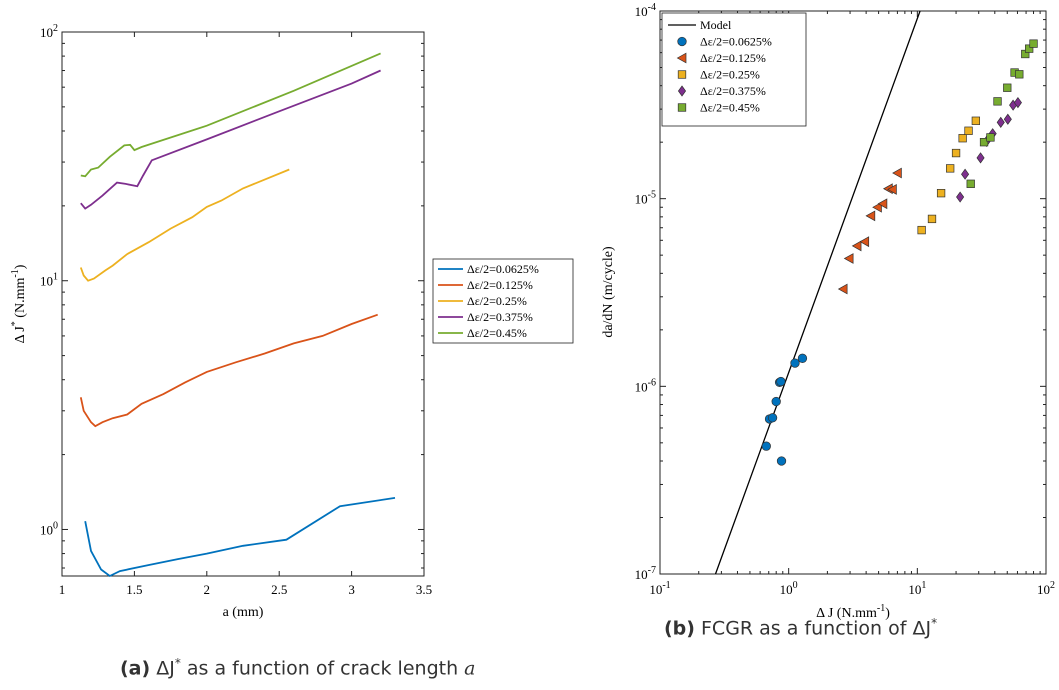  Describe the element at coordinates (503, 269) in the screenshot. I see `legend-entry-a: Δε/2=0.0625%` at that location.